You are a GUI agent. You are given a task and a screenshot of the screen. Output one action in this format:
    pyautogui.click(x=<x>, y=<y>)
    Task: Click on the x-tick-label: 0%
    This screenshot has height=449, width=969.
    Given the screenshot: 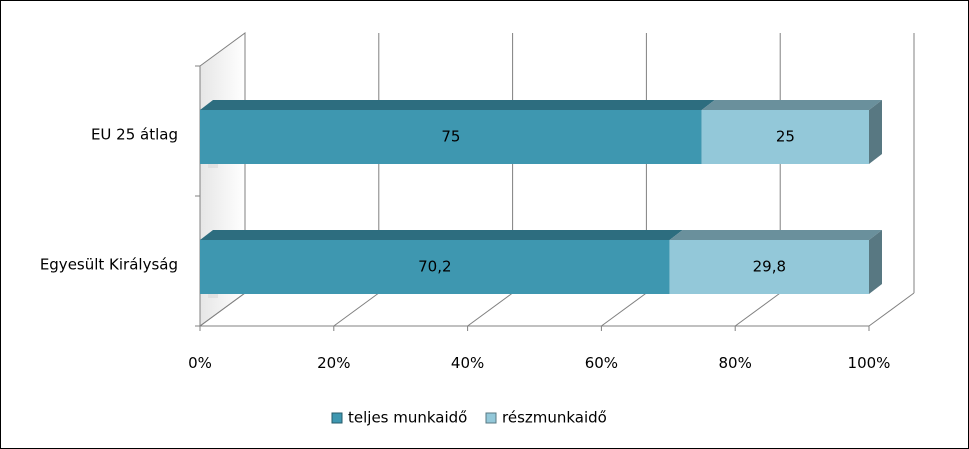 What is the action you would take?
    pyautogui.click(x=200, y=363)
    